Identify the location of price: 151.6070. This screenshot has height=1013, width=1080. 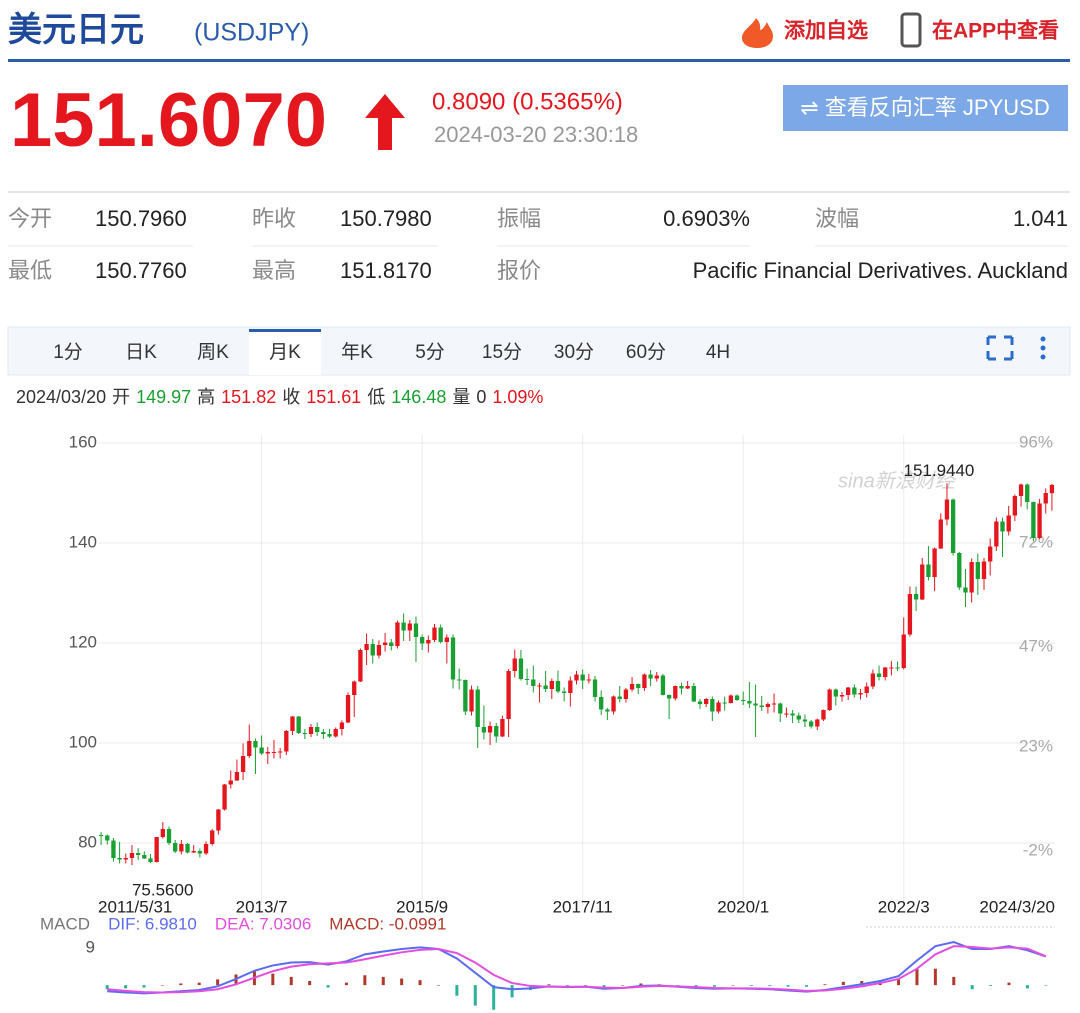
(168, 120).